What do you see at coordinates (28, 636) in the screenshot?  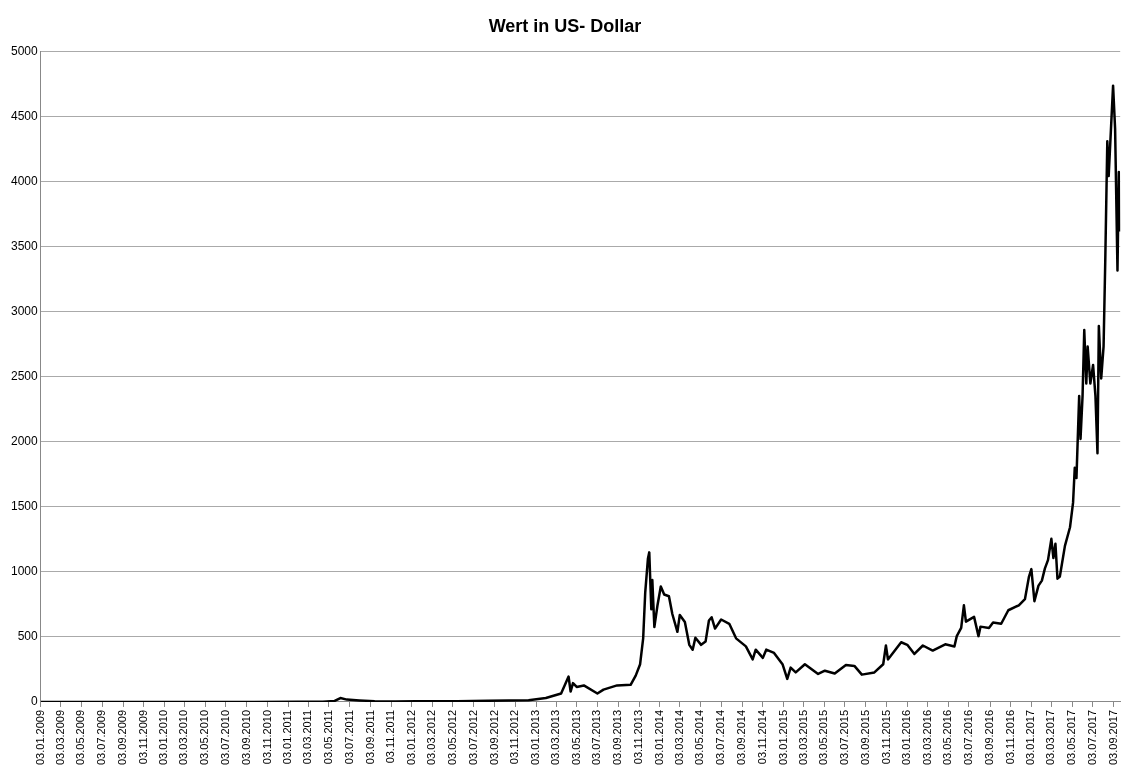 I see `y-tick-label: 500` at bounding box center [28, 636].